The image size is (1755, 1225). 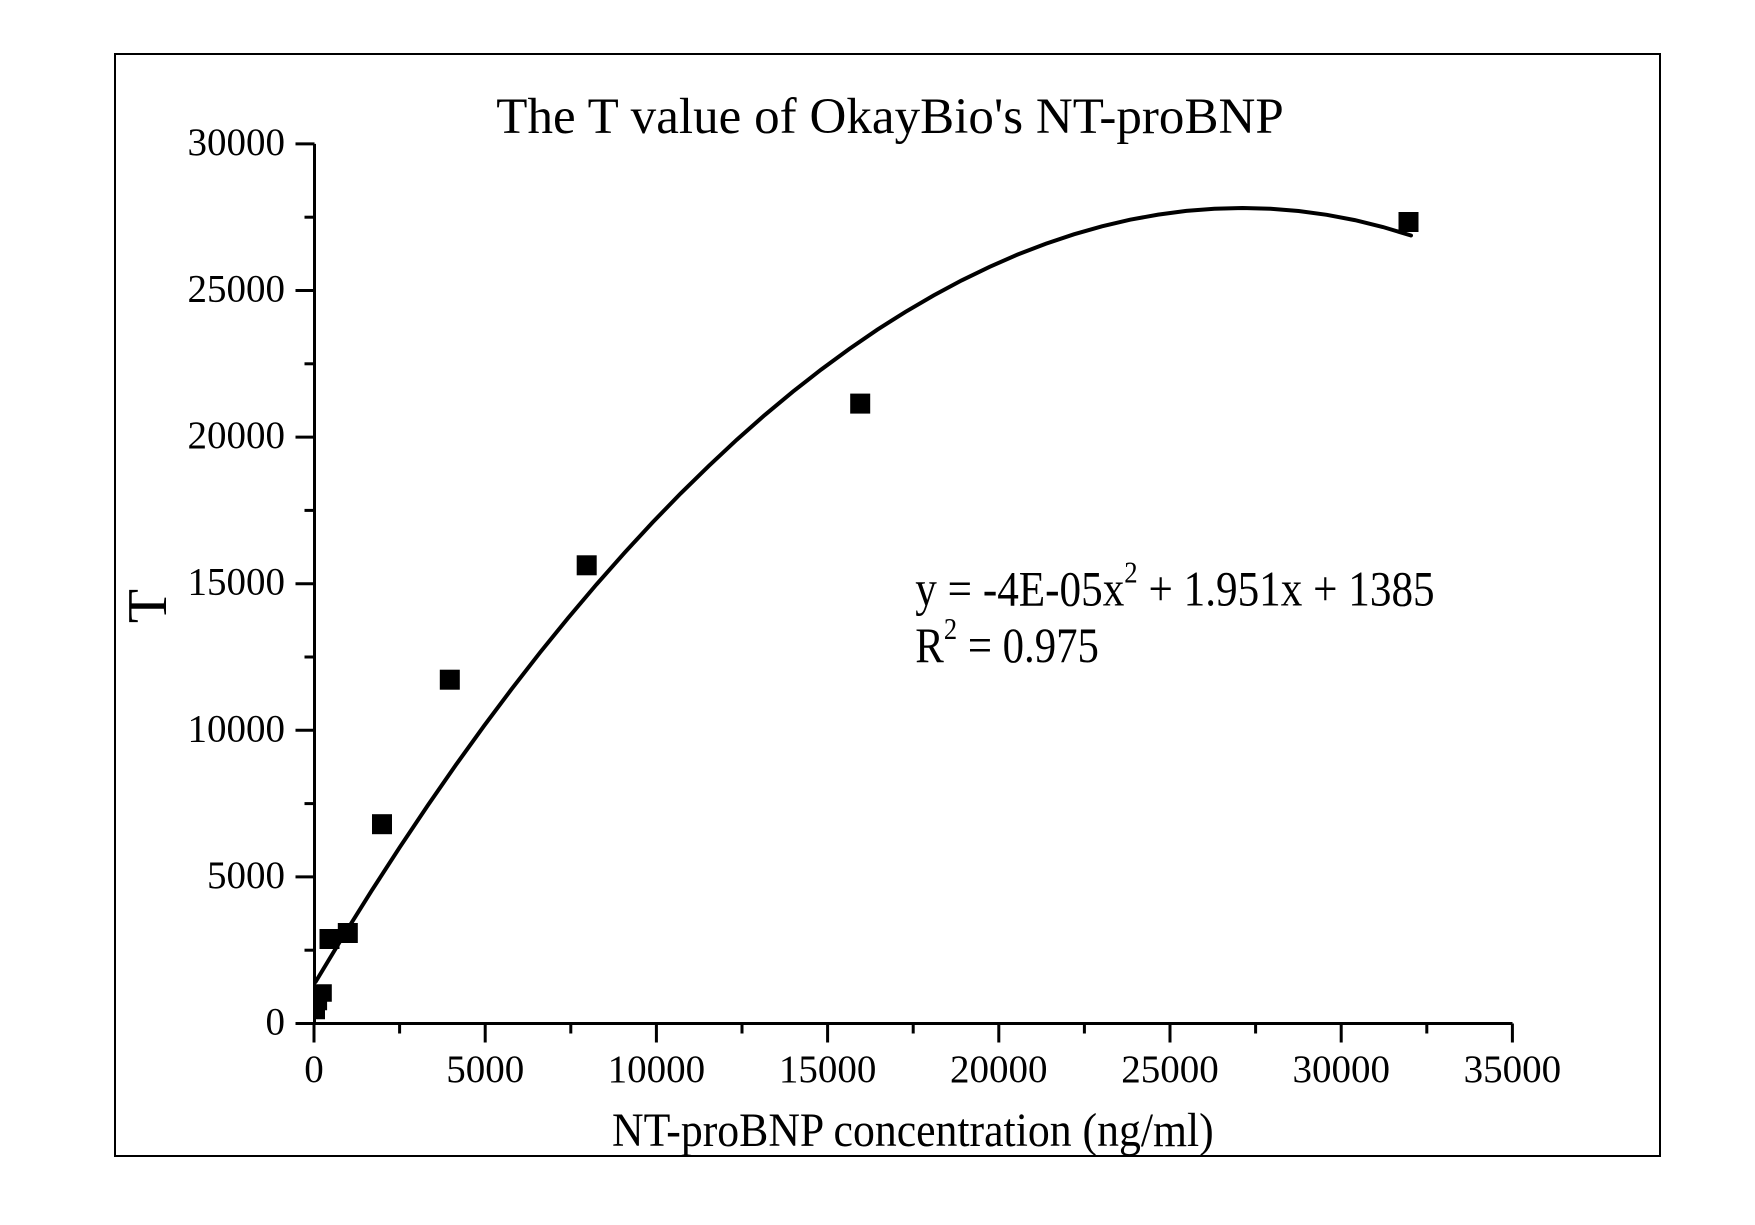 What do you see at coordinates (890, 117) in the screenshot?
I see `svg-text:The T value of OkayBio's NT-pr: The T value of OkayBio's NT-proBNP` at bounding box center [890, 117].